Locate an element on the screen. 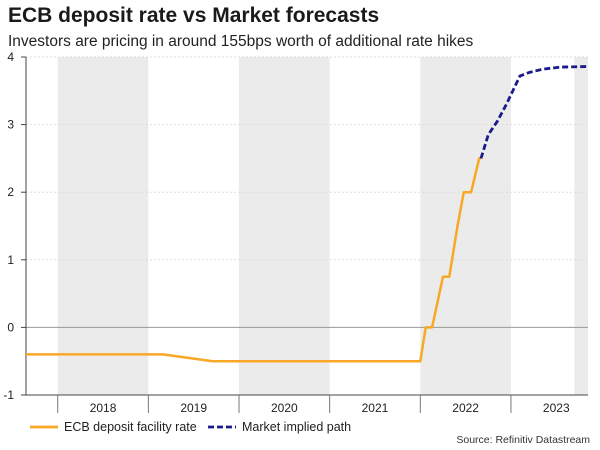  chart-title: ECB deposit rate vs Market forecasts is located at coordinates (194, 15).